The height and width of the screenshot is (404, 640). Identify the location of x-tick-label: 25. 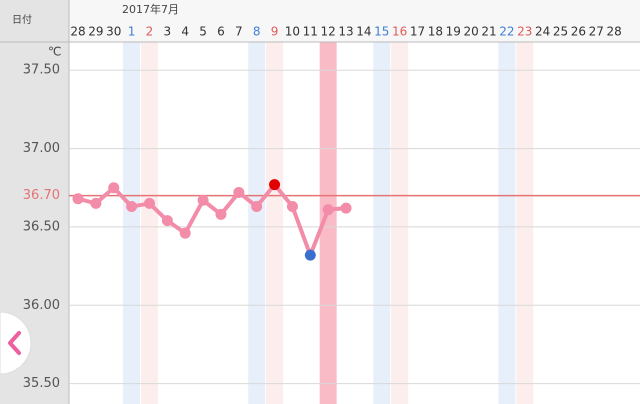
(560, 32).